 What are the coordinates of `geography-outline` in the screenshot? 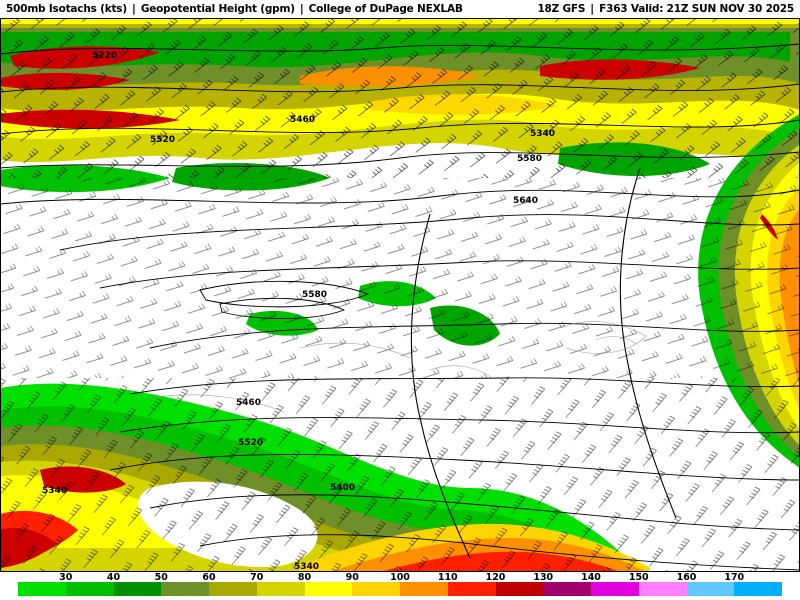 It's located at (398, 367).